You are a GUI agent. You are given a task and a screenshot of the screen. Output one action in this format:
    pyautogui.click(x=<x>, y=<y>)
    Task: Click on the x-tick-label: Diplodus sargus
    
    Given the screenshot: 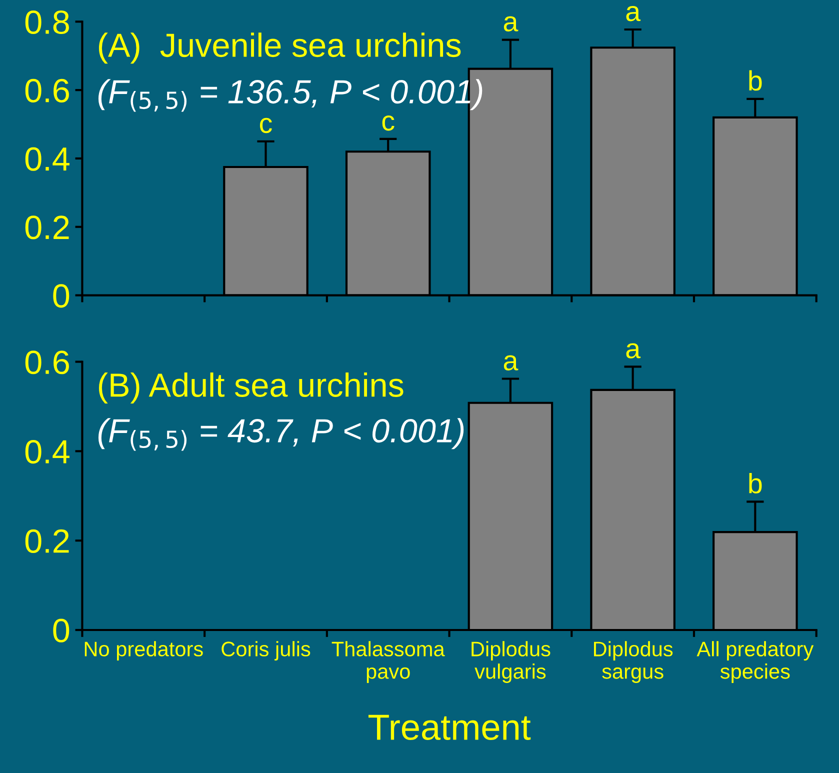 What is the action you would take?
    pyautogui.click(x=633, y=662)
    